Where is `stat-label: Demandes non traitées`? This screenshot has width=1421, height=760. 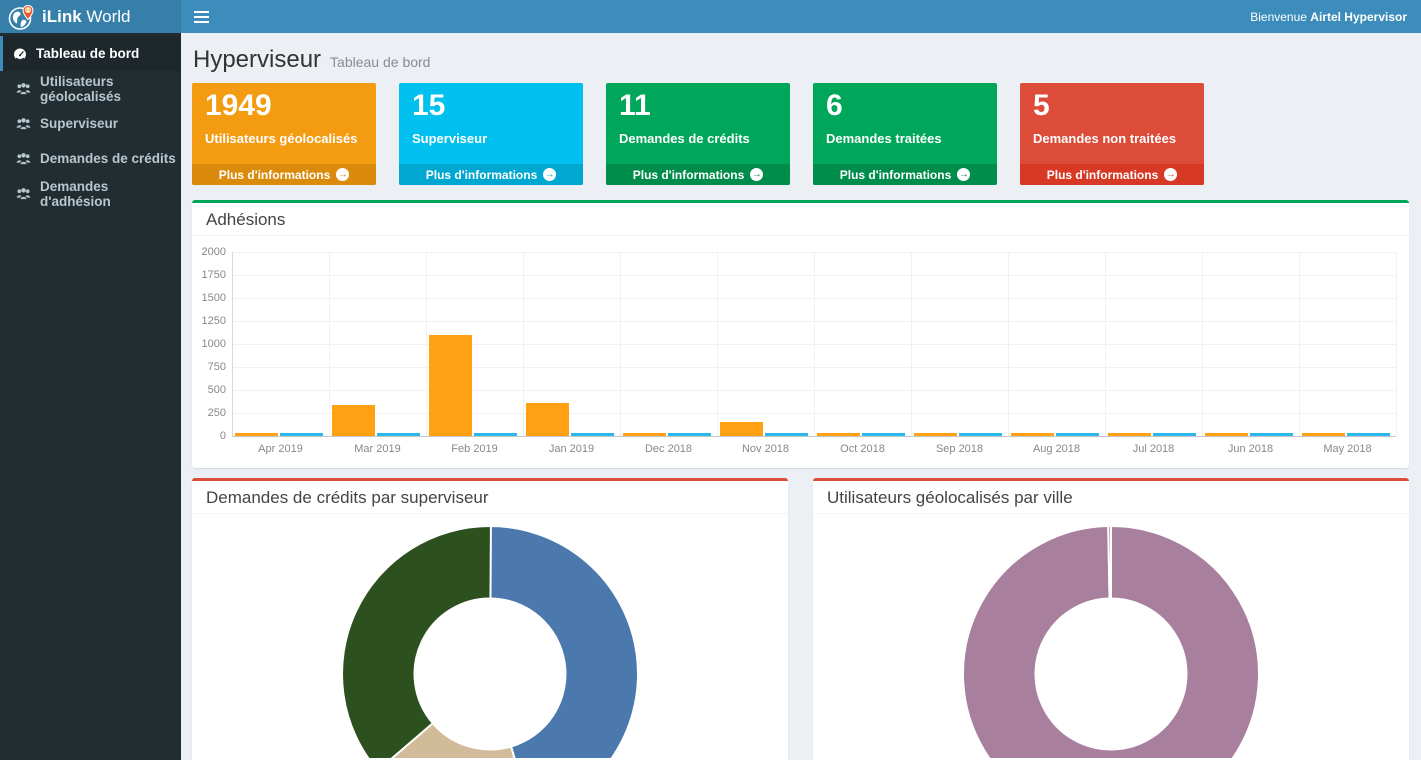 stat-label: Demandes non traitées is located at coordinates (1105, 138).